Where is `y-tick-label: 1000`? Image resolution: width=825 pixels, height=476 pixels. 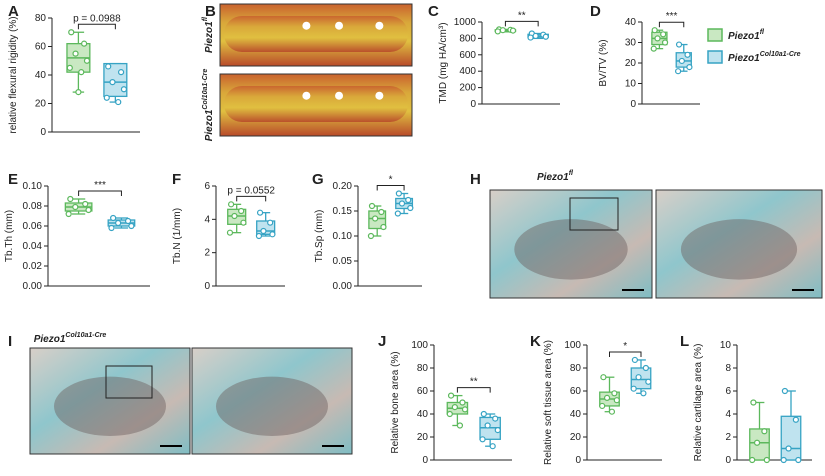 y-tick-label: 1000 is located at coordinates (465, 22).